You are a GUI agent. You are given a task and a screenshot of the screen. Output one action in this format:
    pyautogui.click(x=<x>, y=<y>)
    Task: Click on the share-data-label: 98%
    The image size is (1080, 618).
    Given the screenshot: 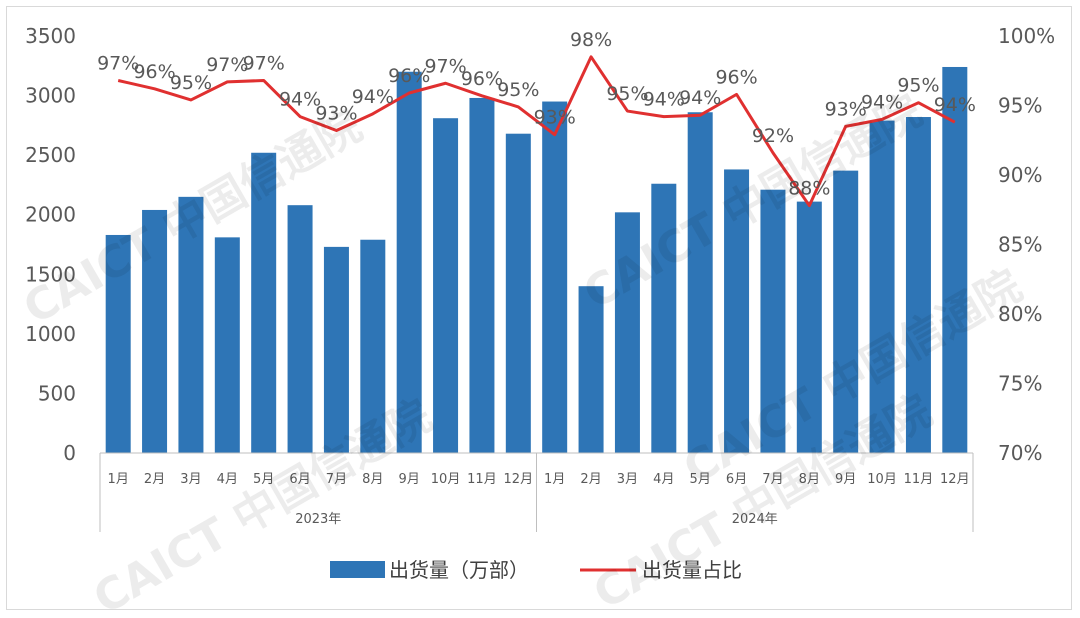 What is the action you would take?
    pyautogui.click(x=591, y=40)
    